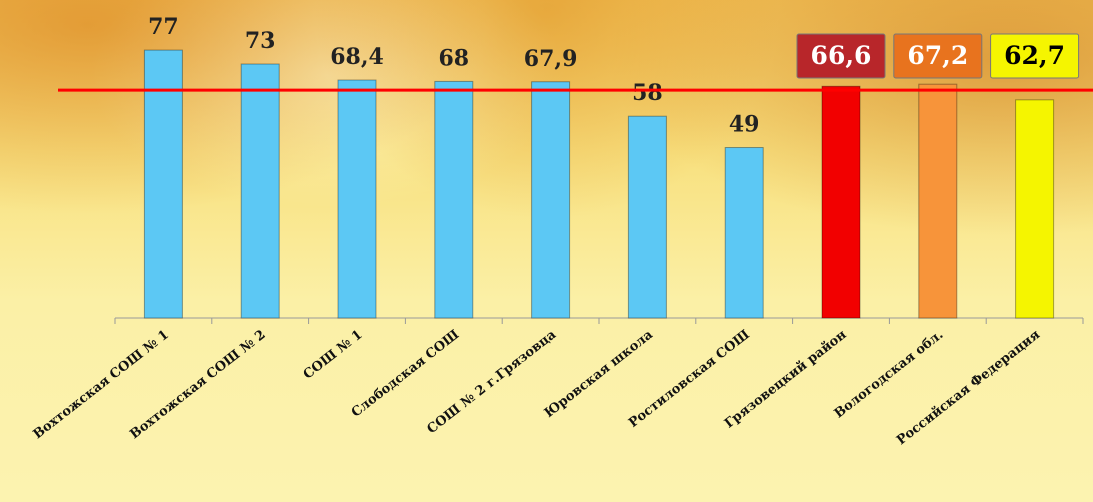 The image size is (1093, 502). I want to click on value-label: 67,2, so click(937, 55).